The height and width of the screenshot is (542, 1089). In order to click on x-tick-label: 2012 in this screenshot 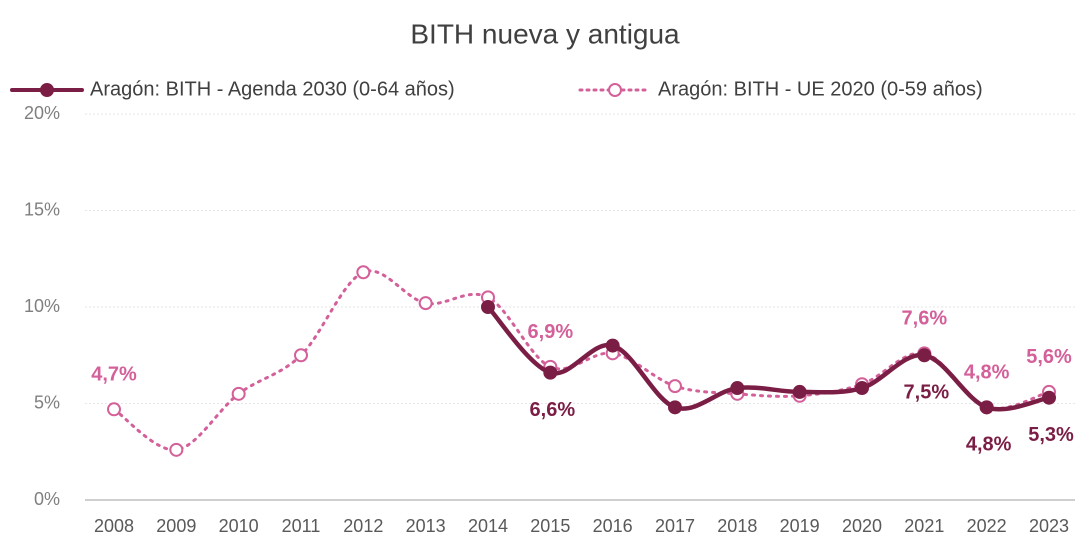, I will do `click(363, 526)`.